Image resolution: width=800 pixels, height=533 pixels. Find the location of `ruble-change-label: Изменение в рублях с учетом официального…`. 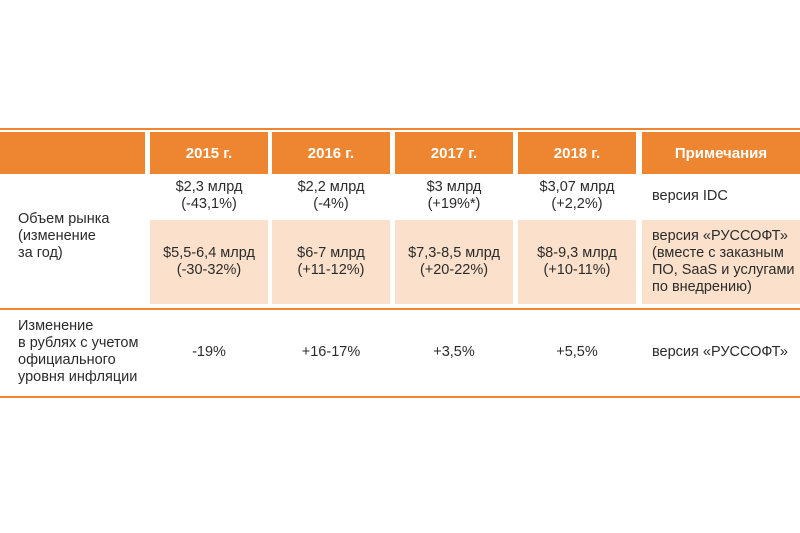

ruble-change-label: Изменение в рублях с учетом официального… is located at coordinates (78, 351).